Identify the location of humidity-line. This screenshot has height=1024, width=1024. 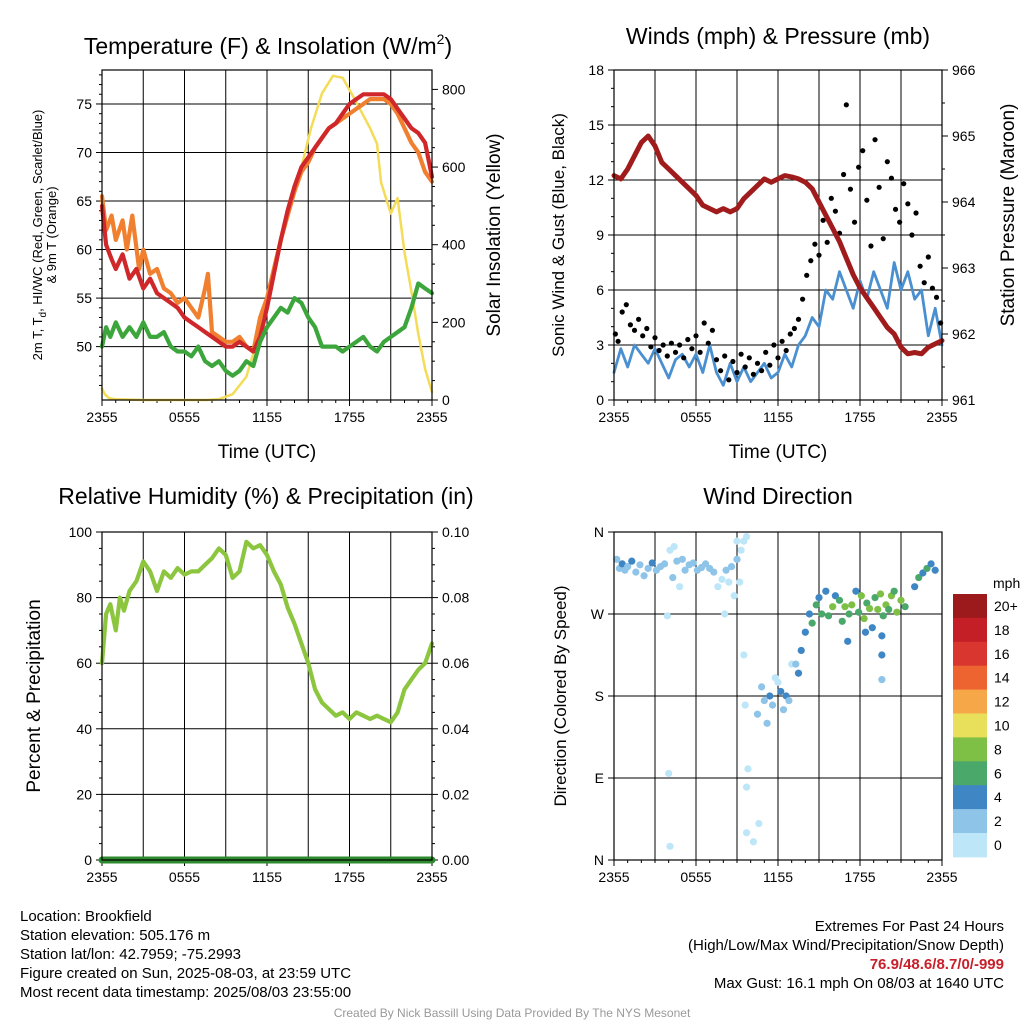
(267, 632).